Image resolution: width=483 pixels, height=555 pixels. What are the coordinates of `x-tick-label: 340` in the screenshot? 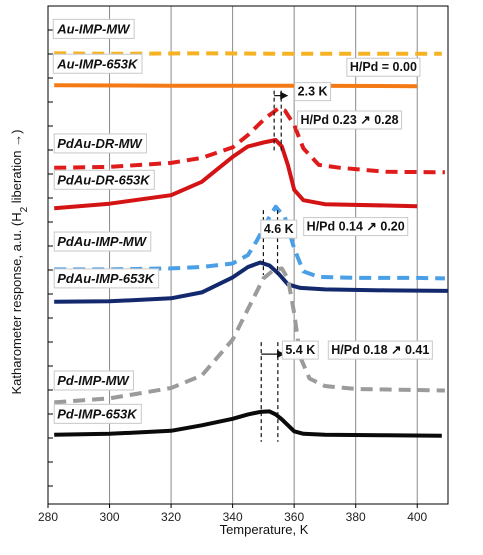 It's located at (233, 517).